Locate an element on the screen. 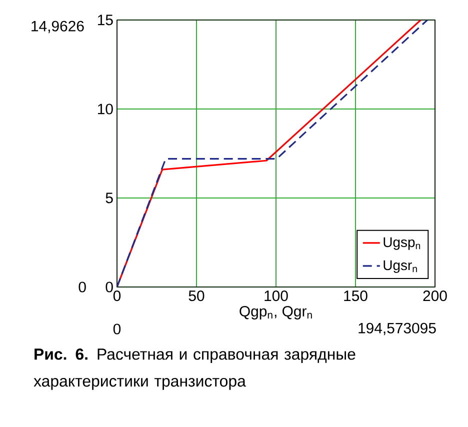  x-tick-label: 100 is located at coordinates (276, 296).